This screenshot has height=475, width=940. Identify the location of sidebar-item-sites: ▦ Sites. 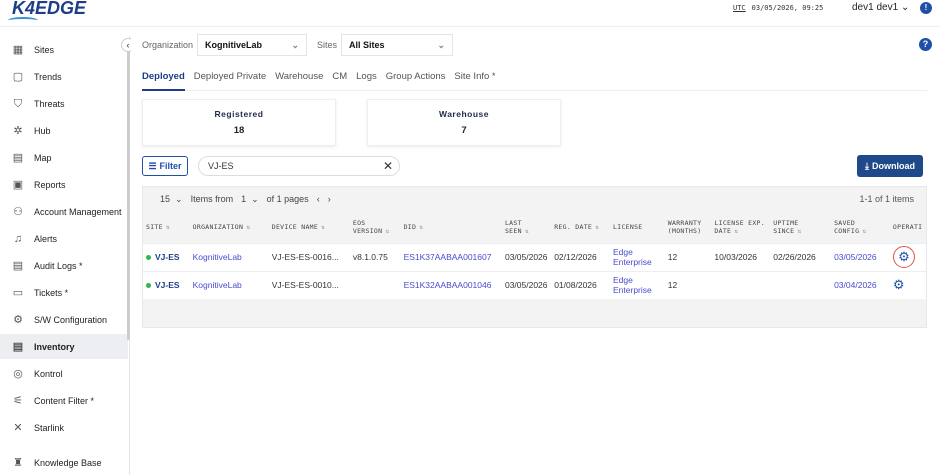
(64, 49).